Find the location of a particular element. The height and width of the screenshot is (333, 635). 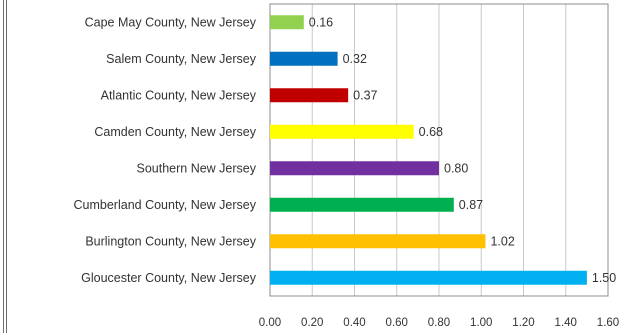

category-label: Southern New Jersey is located at coordinates (196, 168).